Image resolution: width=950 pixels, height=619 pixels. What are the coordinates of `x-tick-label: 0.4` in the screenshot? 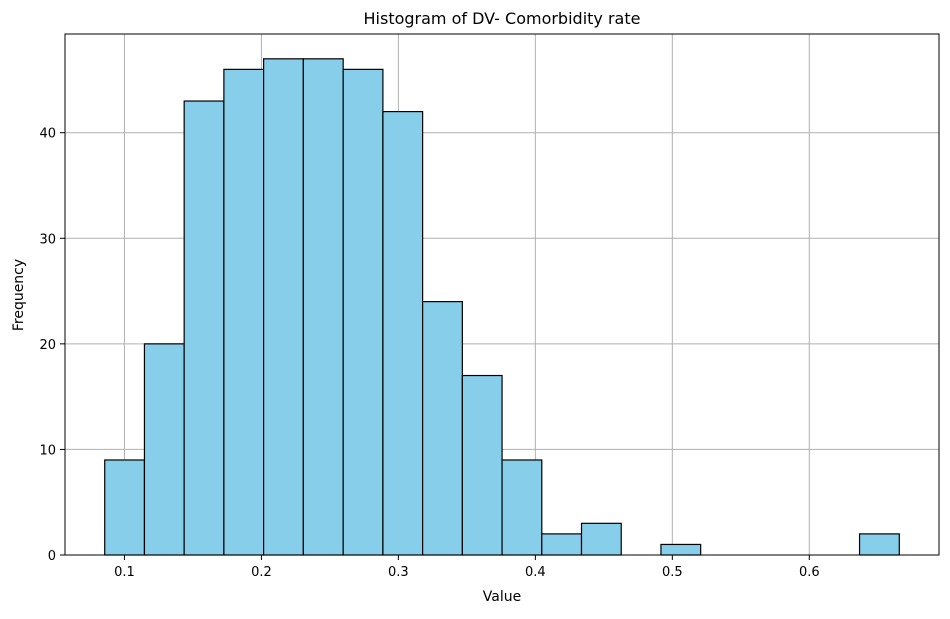 It's located at (535, 572).